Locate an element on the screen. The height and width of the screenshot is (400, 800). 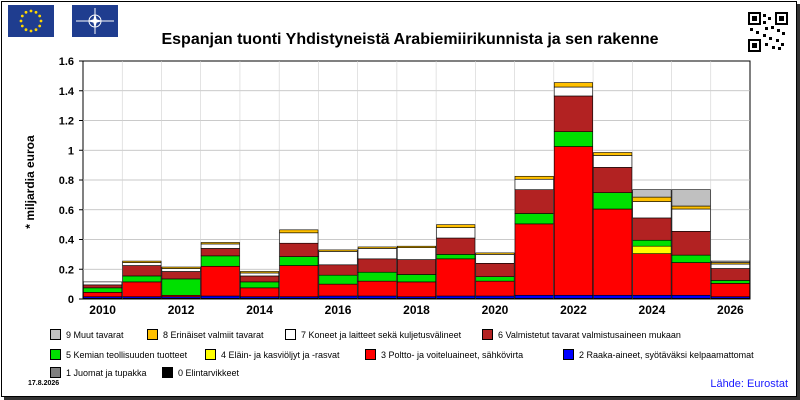
legend-item: 8 Erinäiset valmiit tavarat is located at coordinates (205, 334).